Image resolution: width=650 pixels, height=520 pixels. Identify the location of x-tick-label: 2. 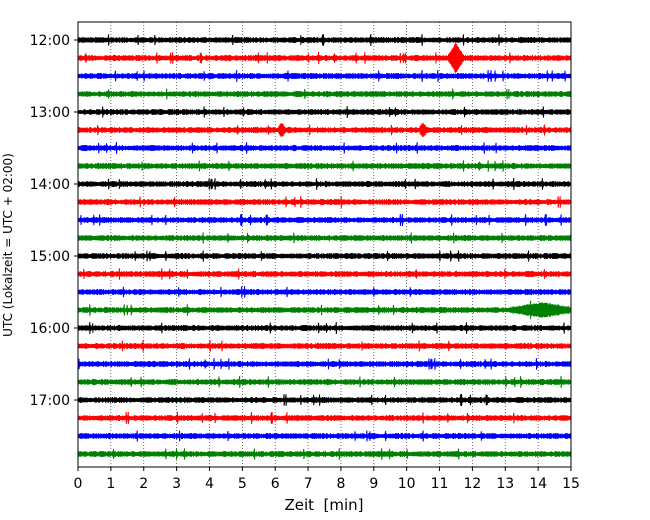
(143, 484).